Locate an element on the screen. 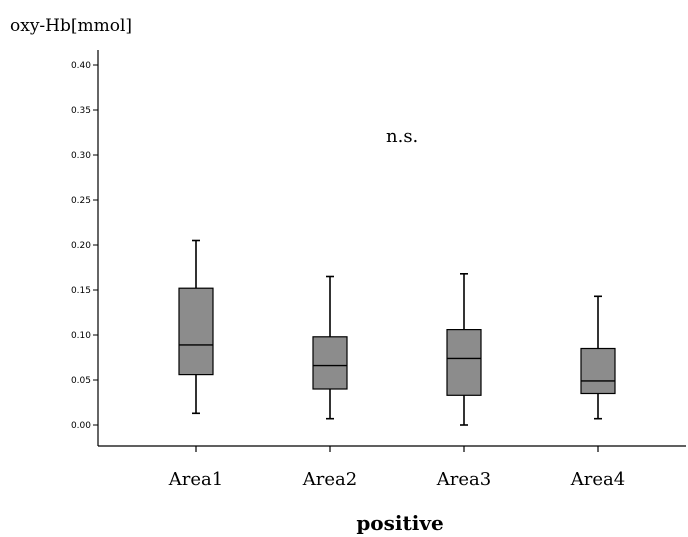 This screenshot has width=688, height=537. box-area1 is located at coordinates (196, 327).